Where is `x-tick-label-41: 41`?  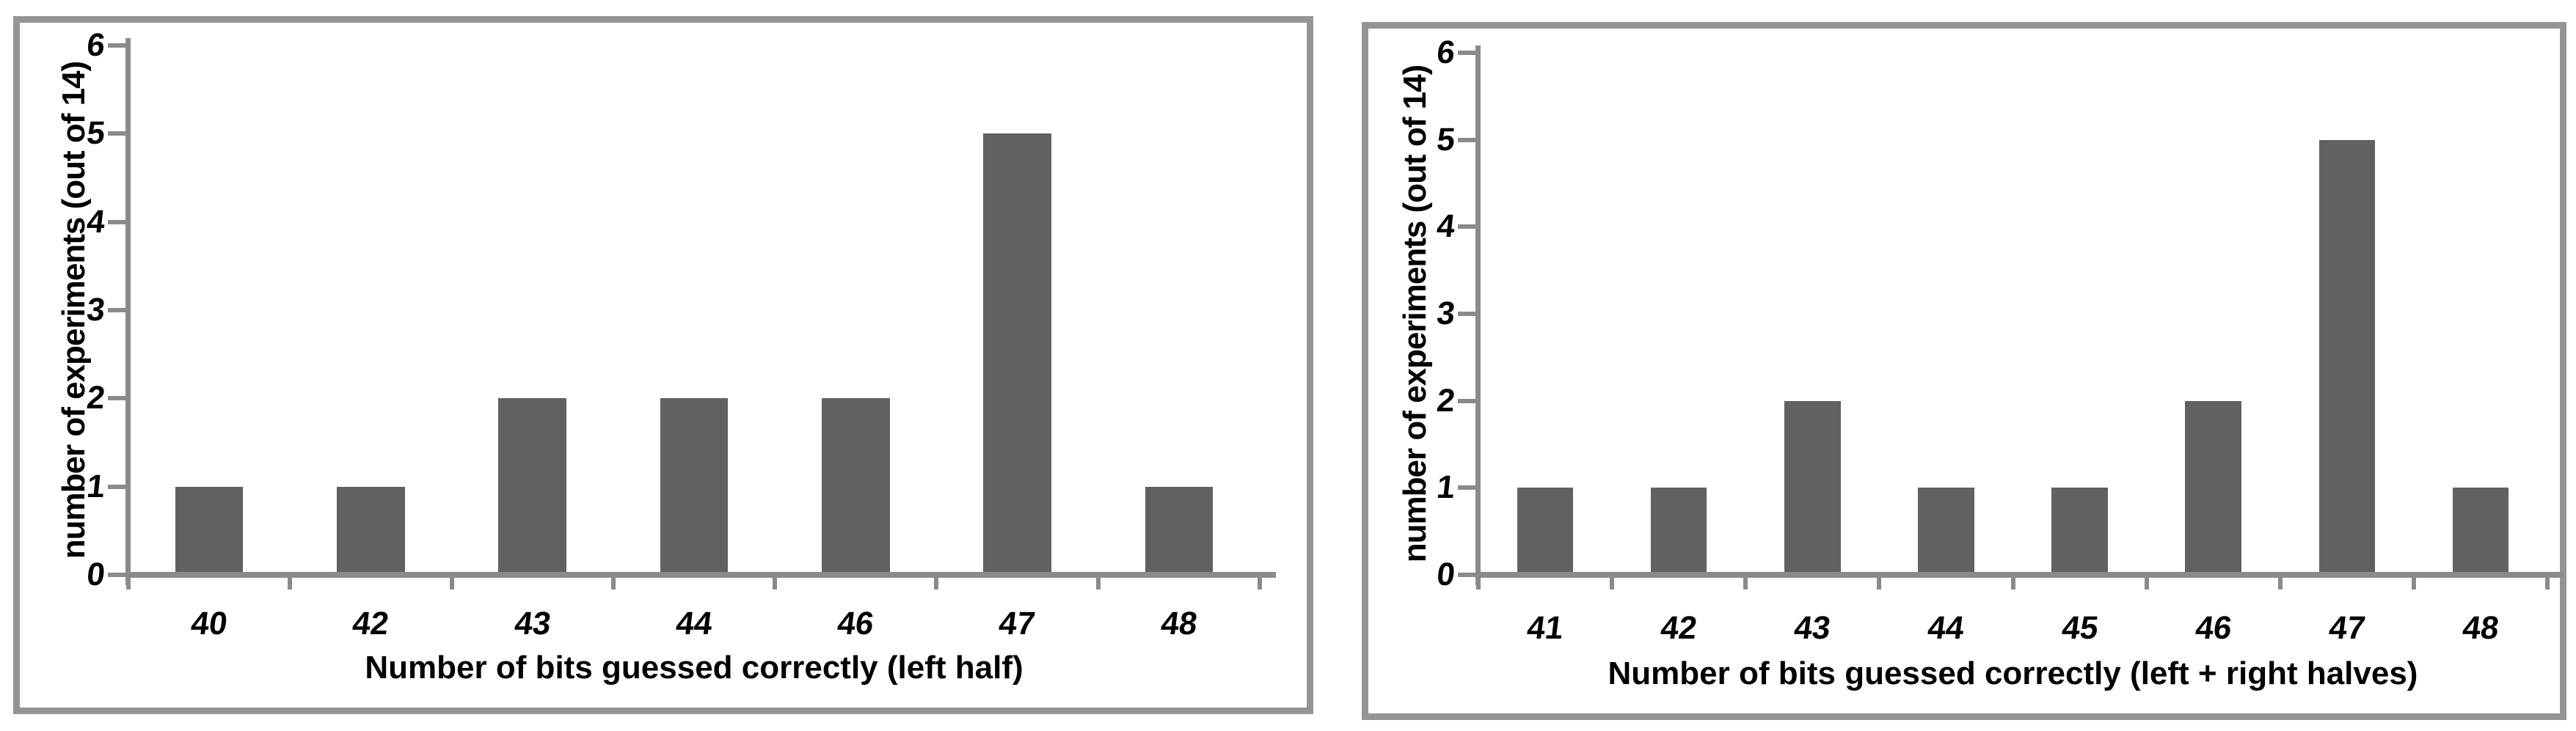 x-tick-label-41: 41 is located at coordinates (1546, 628).